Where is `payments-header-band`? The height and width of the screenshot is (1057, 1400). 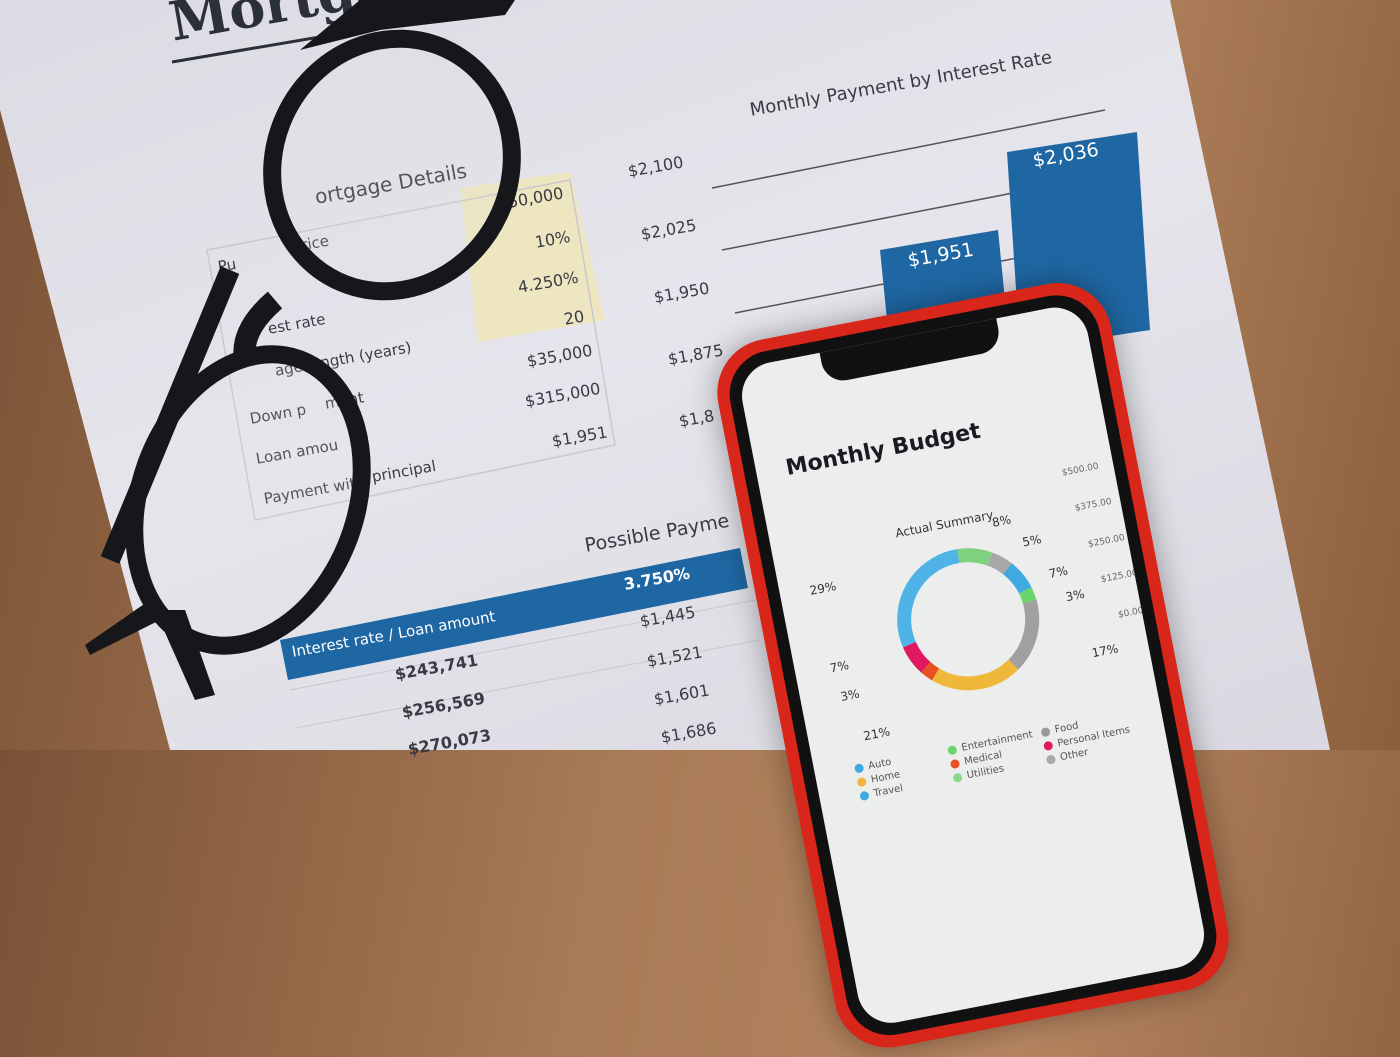
payments-header-band is located at coordinates (514, 614).